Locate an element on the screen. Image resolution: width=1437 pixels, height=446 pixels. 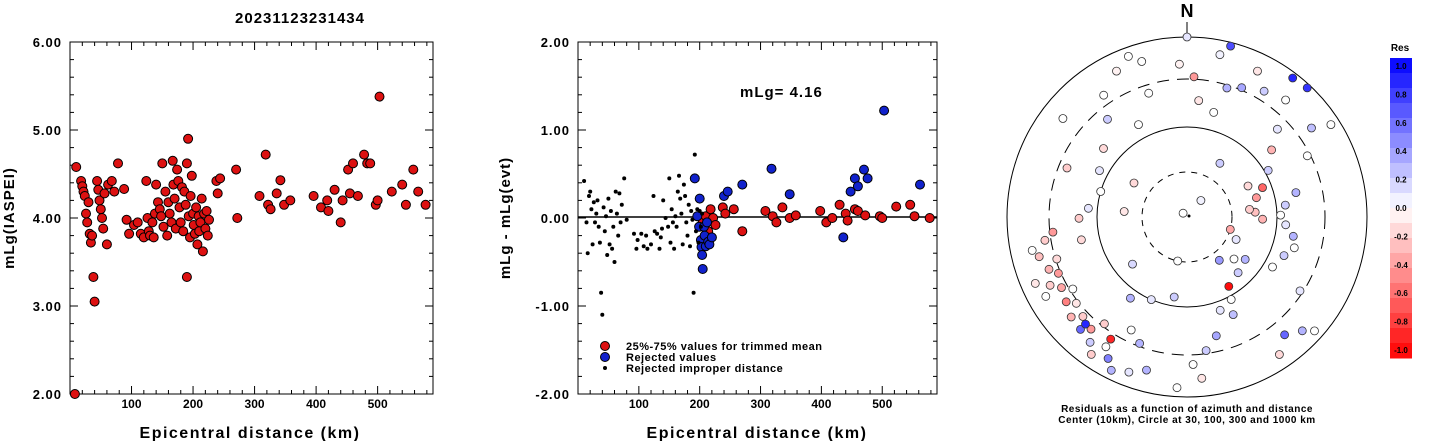
colorbar-cell is located at coordinates (1401, 246).